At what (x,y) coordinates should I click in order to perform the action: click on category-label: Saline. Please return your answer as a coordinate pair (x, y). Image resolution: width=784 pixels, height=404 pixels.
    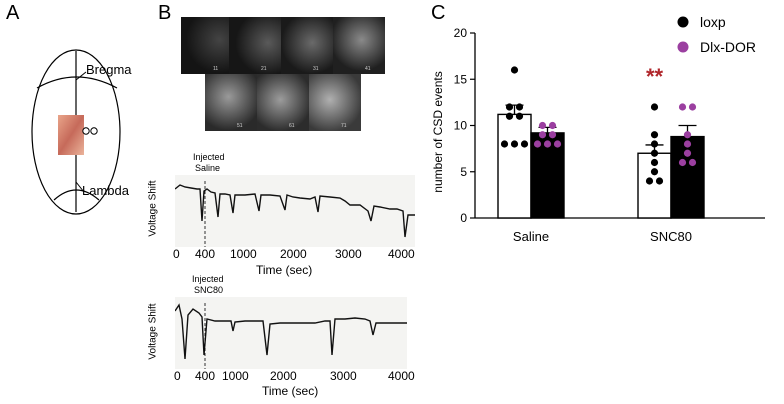
    Looking at the image, I should click on (531, 236).